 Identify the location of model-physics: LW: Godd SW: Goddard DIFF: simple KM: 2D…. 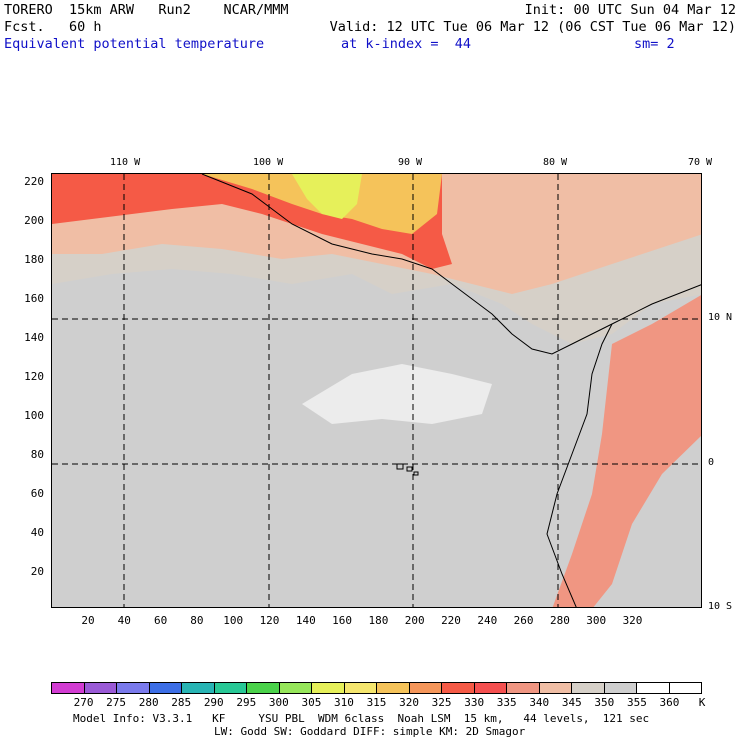
(370, 731).